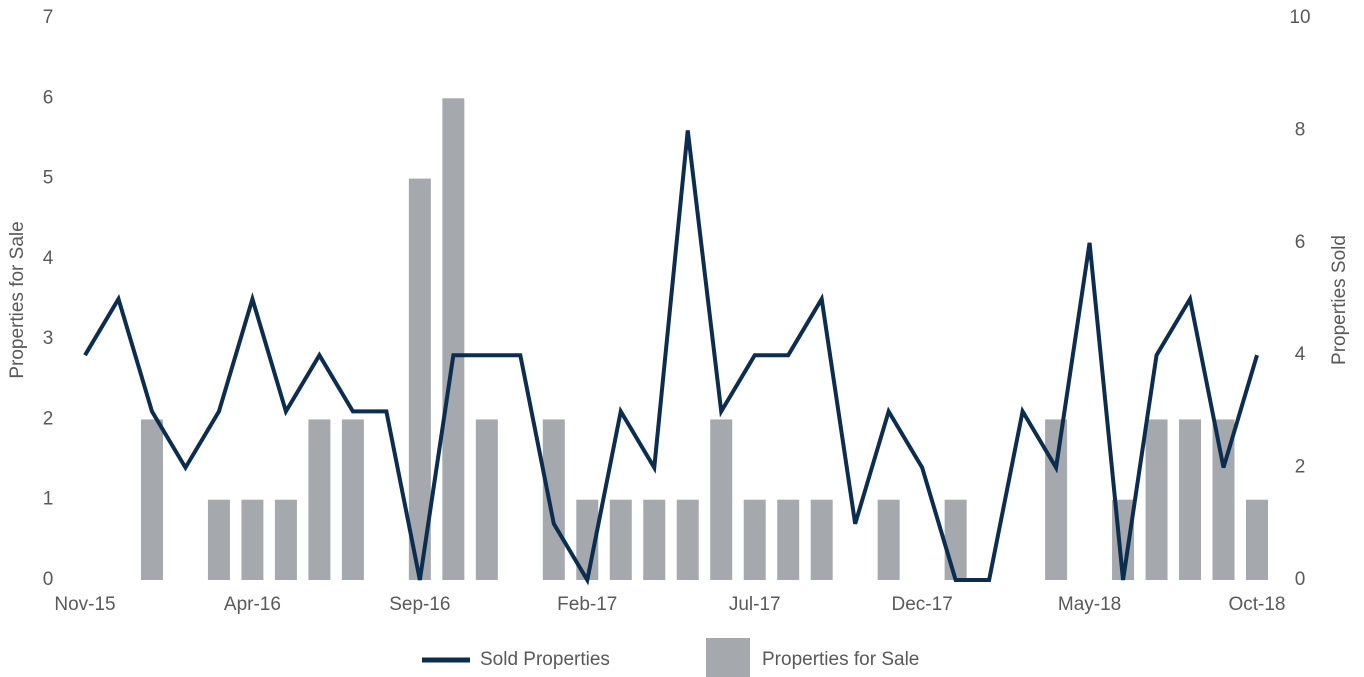 Image resolution: width=1364 pixels, height=677 pixels. I want to click on y2-tick-label: 10, so click(1299, 17).